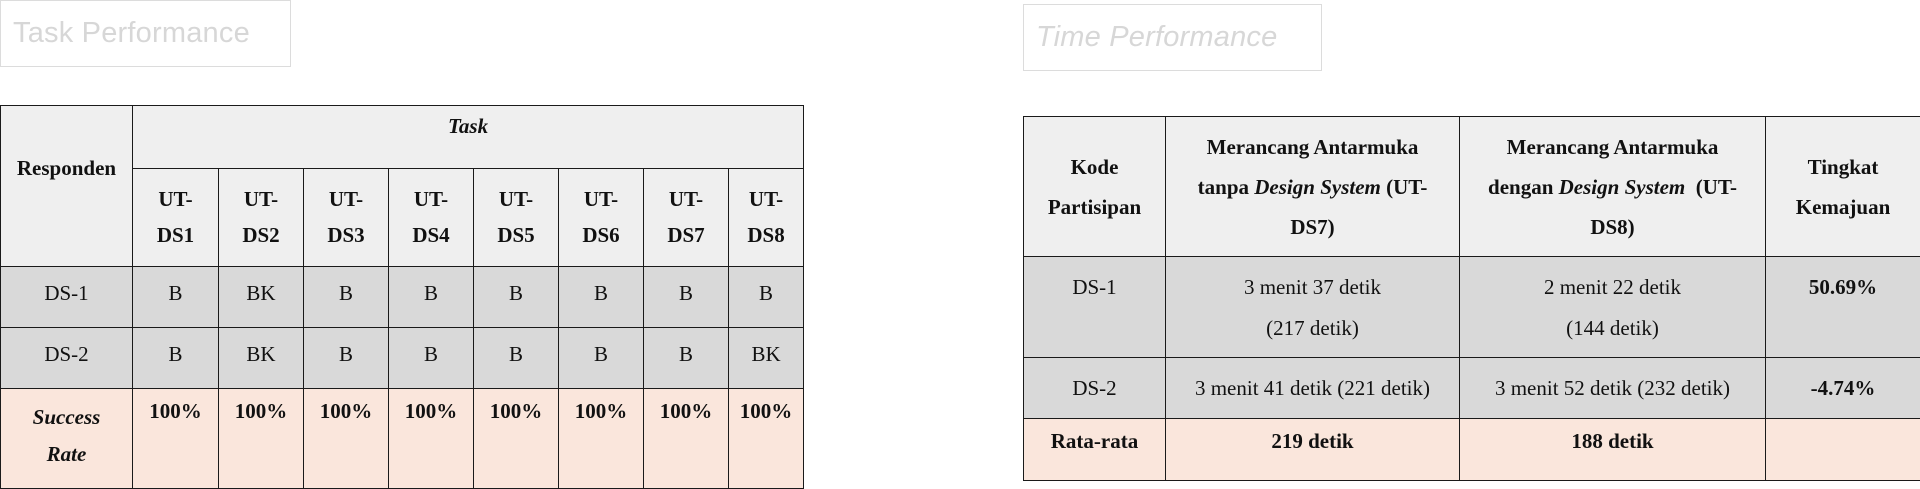 The height and width of the screenshot is (489, 1920). Describe the element at coordinates (1842, 449) in the screenshot. I see `average-progress-cell` at that location.